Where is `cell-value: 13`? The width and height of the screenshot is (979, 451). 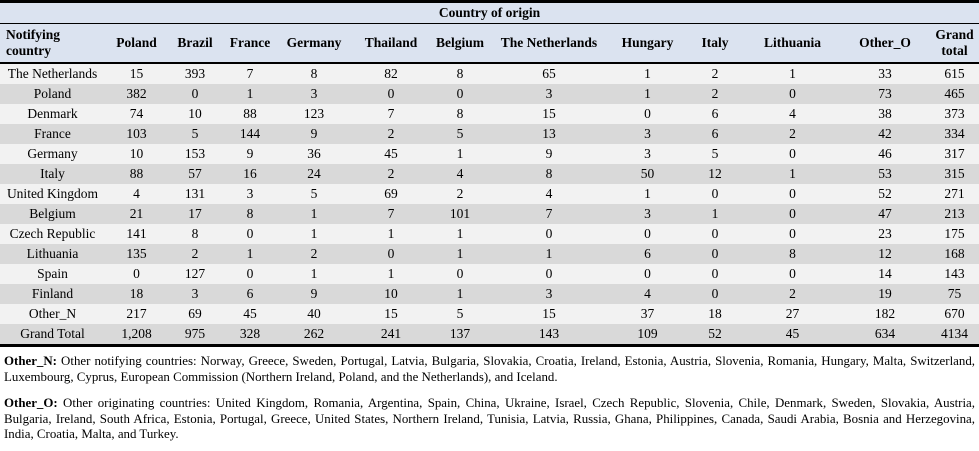
cell-value: 13 is located at coordinates (549, 134).